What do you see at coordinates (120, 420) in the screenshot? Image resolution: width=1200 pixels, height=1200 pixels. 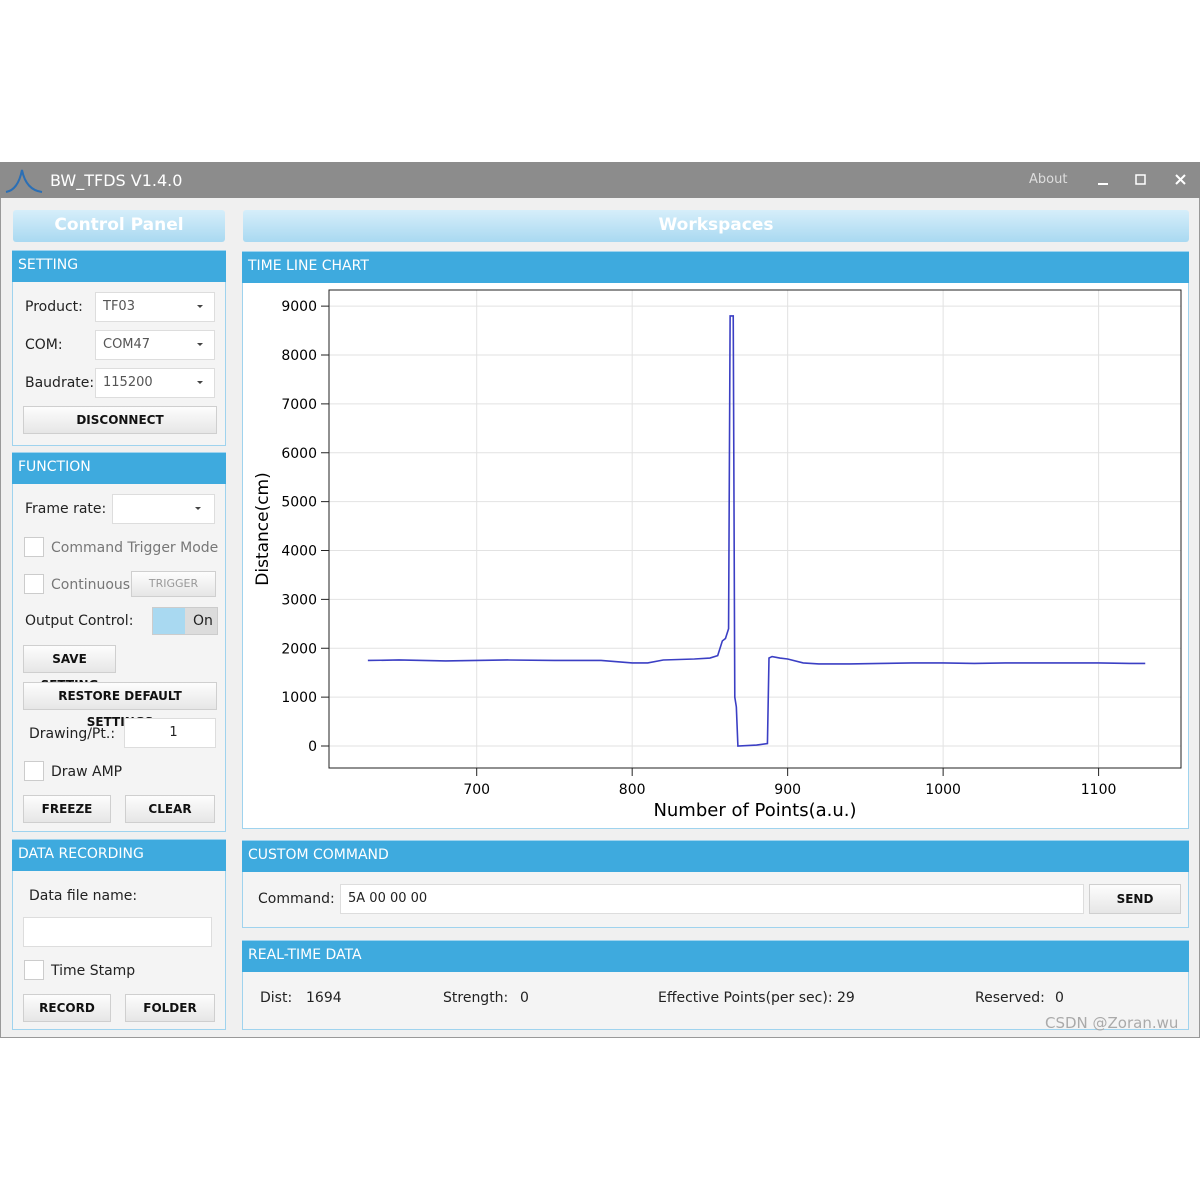 I see `disconnect-button: DISCONNECT` at bounding box center [120, 420].